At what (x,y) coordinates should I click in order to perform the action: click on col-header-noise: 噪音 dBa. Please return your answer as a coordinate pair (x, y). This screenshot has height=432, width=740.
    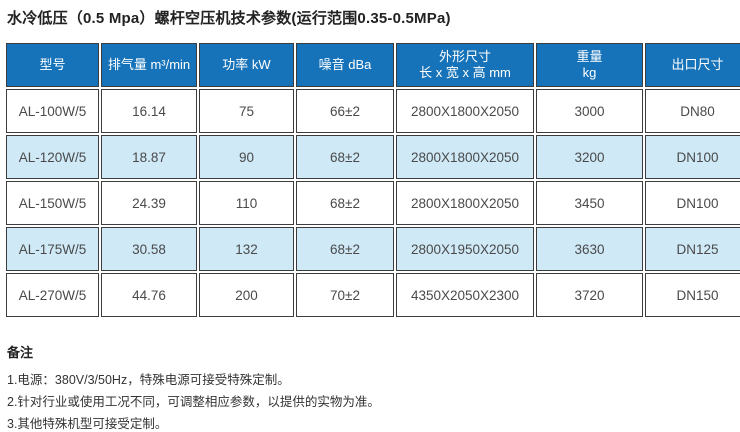
    Looking at the image, I should click on (345, 65).